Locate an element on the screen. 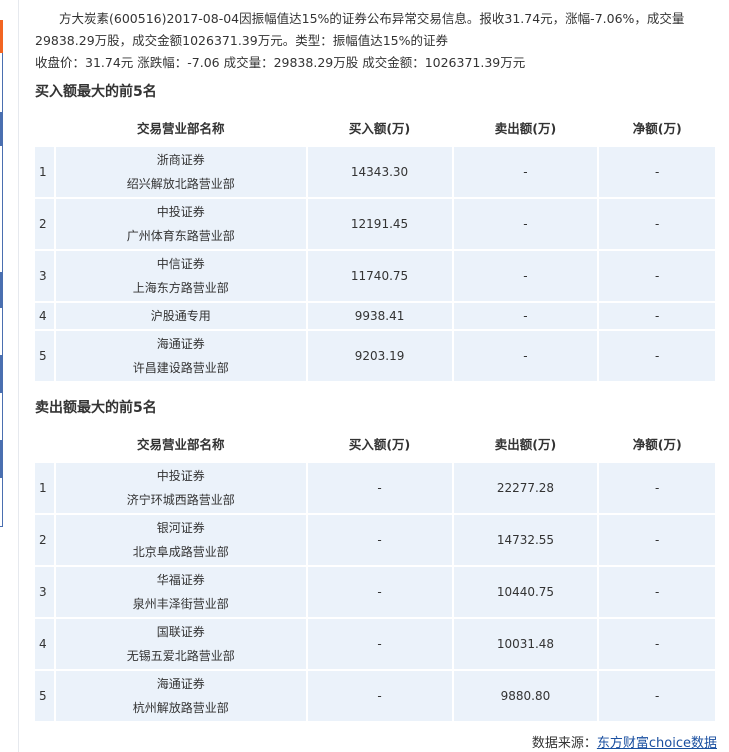 This screenshot has height=752, width=729. branch-name: 银河证券北京阜成路营业部 is located at coordinates (181, 540).